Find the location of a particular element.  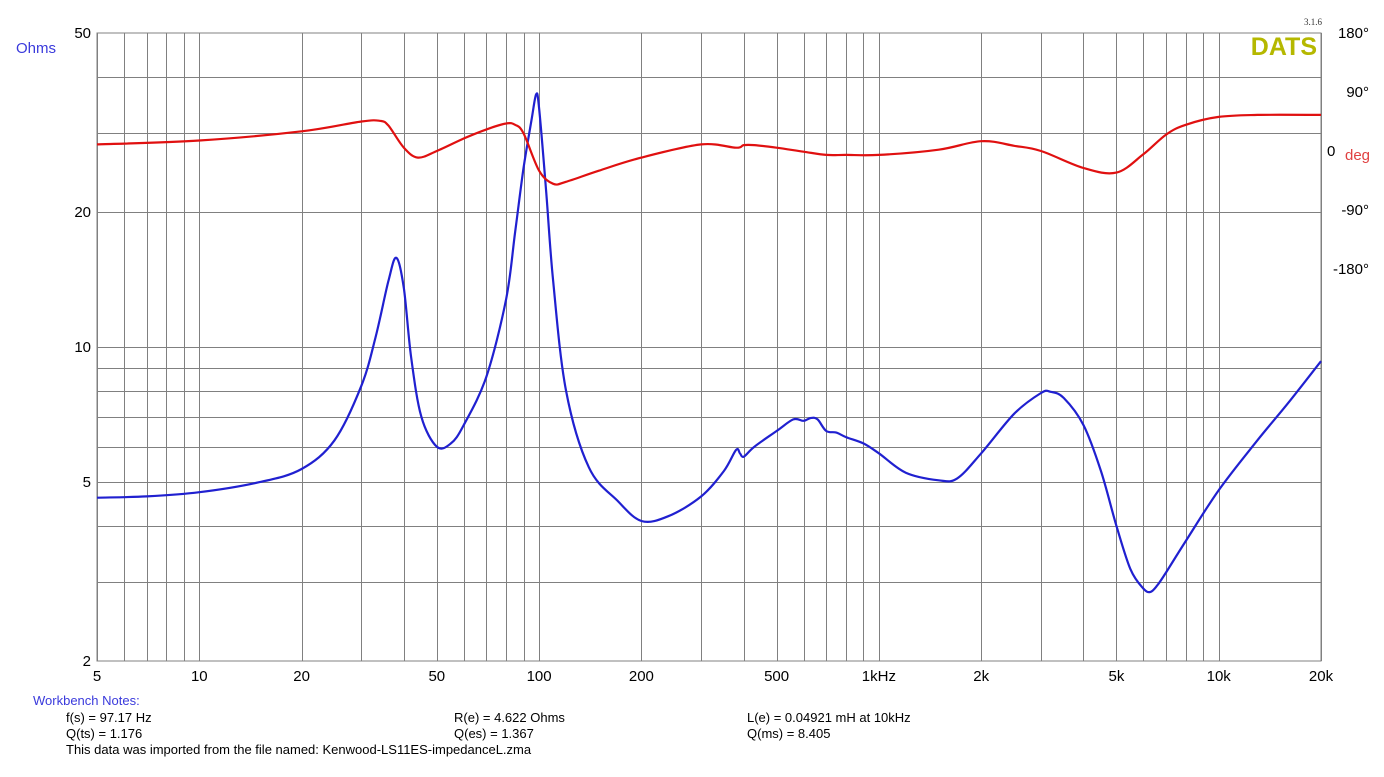

x-tick-label: 20 is located at coordinates (301, 676).